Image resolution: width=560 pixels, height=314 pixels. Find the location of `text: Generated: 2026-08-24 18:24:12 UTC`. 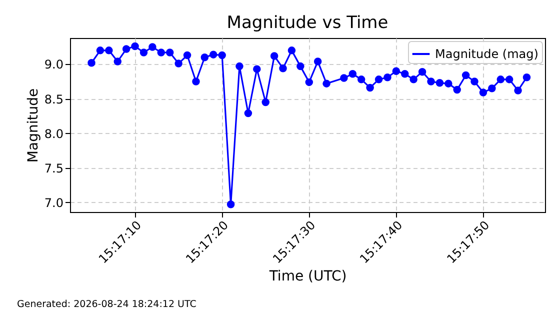

text: Generated: 2026-08-24 18:24:12 UTC is located at coordinates (107, 304).